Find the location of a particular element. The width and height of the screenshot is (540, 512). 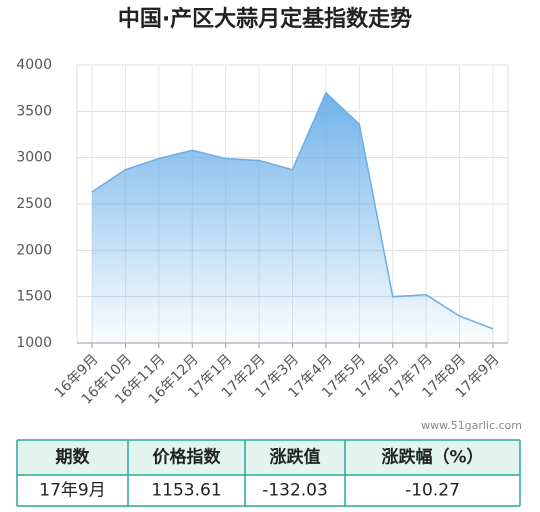

table-cell: -132.03 is located at coordinates (295, 491).